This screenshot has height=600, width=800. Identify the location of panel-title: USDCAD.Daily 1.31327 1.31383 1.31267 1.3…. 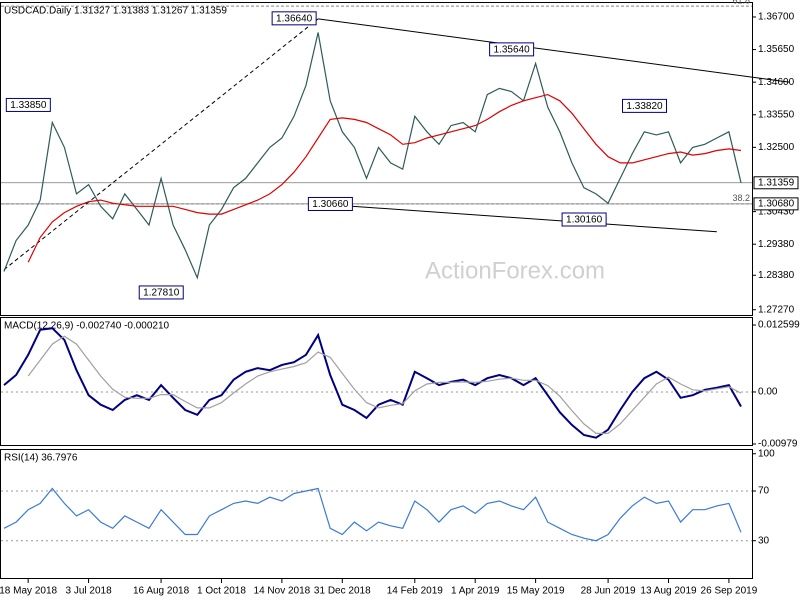
(115, 11).